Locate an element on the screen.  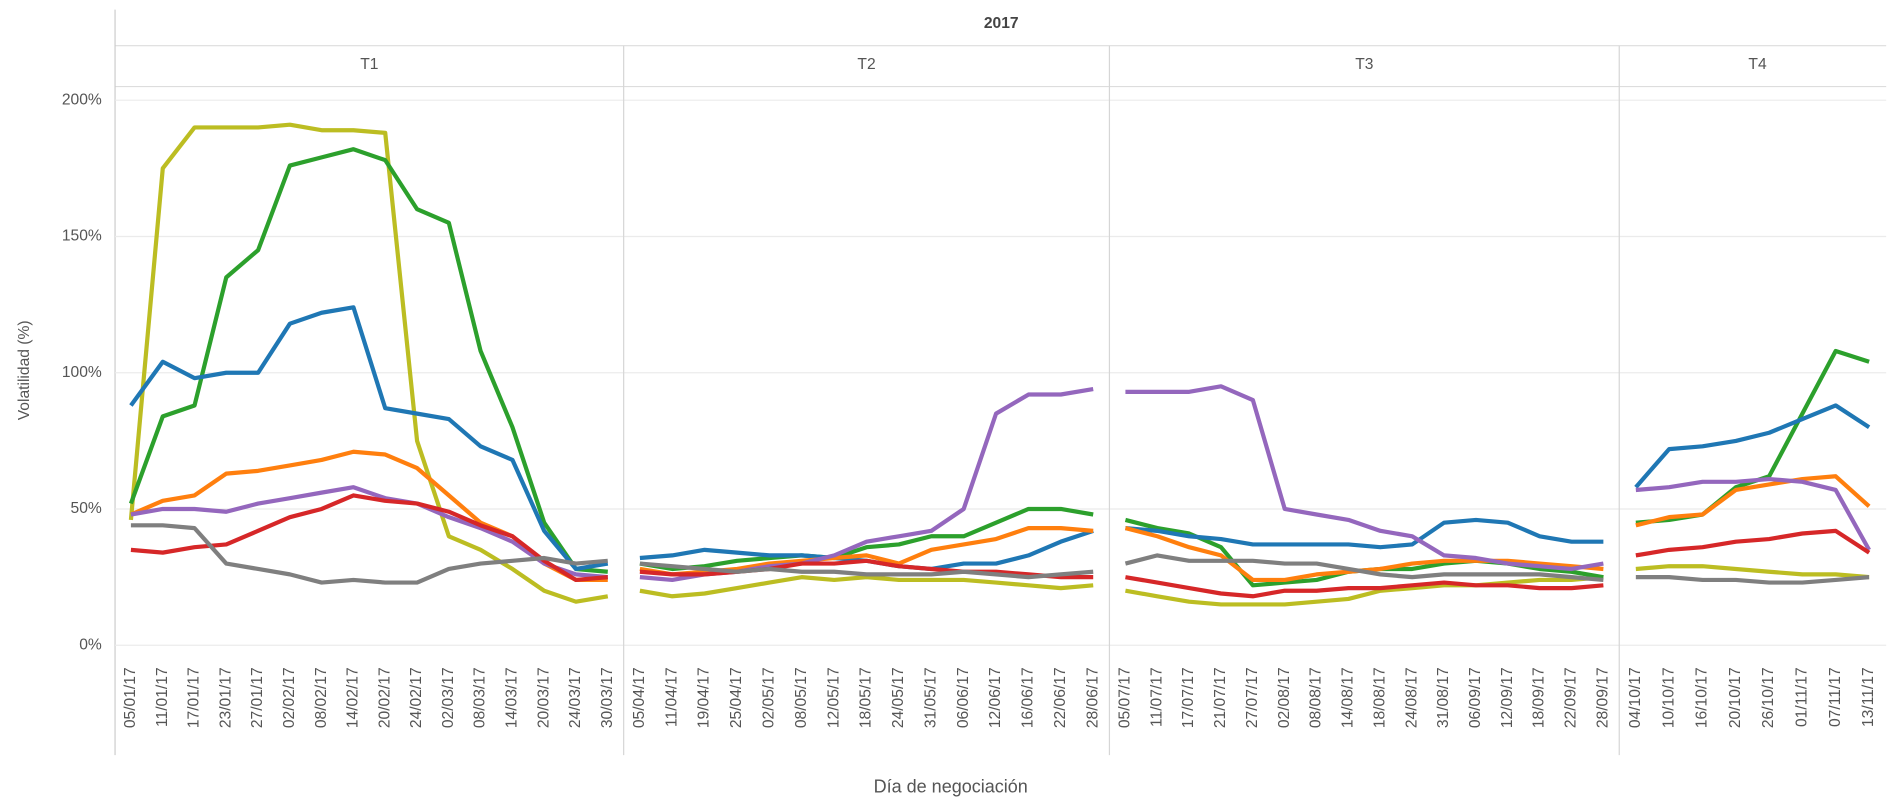
x-tick-label: 12/06/17 is located at coordinates (995, 697).